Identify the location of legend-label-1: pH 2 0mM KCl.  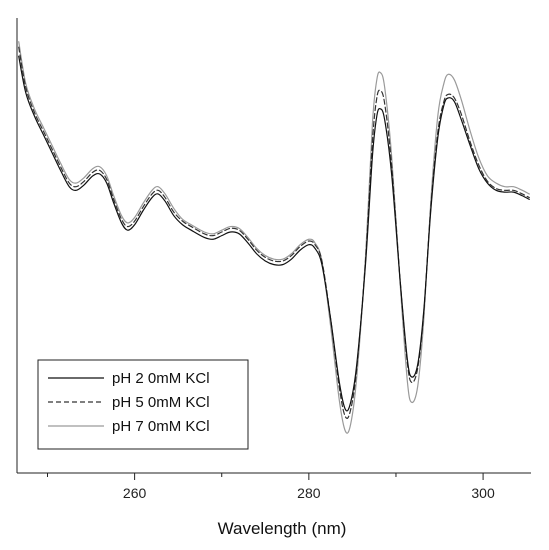
(161, 378).